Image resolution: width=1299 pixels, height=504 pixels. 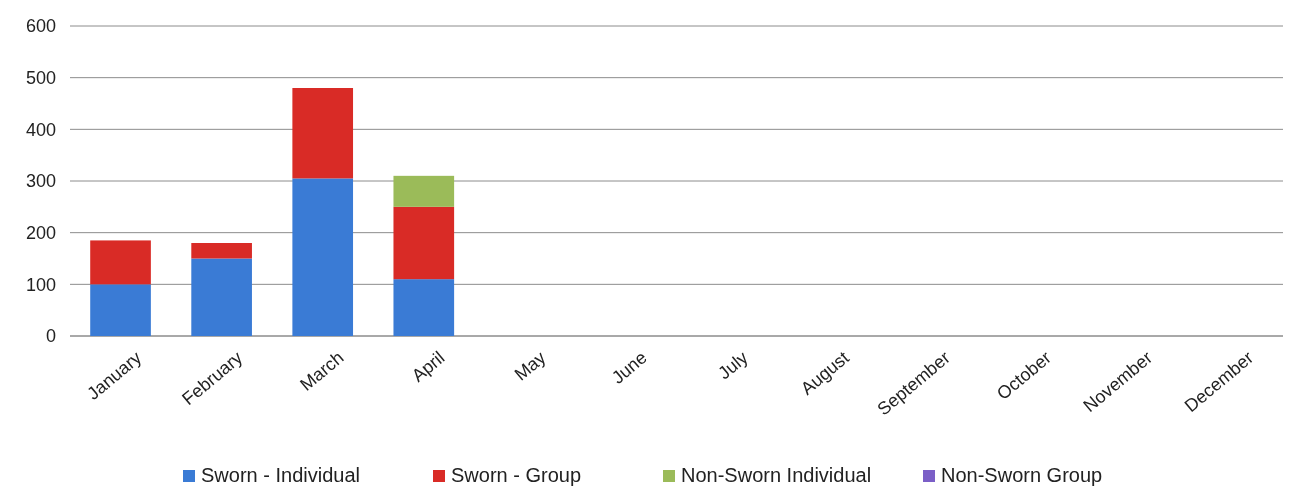 I want to click on y-tick-label: 600, so click(x=40, y=26).